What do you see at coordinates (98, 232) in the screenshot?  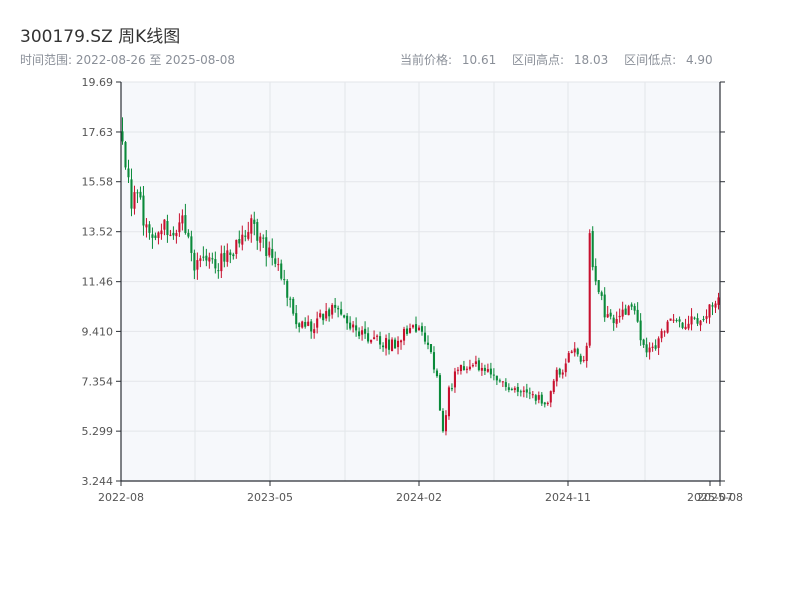 I see `y-tick-label: 13.52` at bounding box center [98, 232].